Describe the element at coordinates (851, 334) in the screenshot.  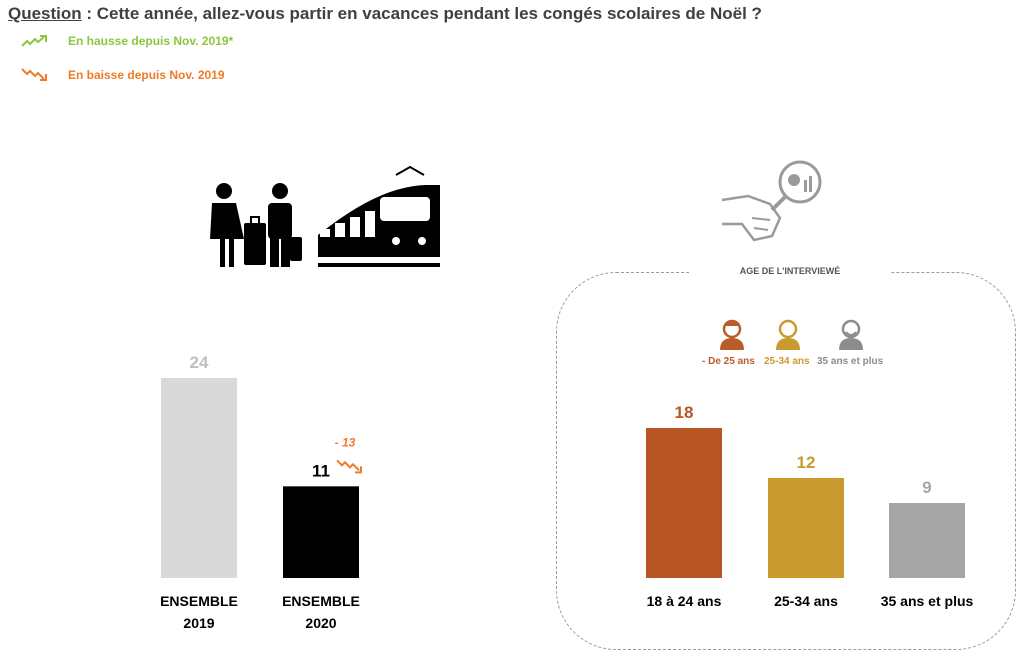
I see `older-person-icon` at that location.